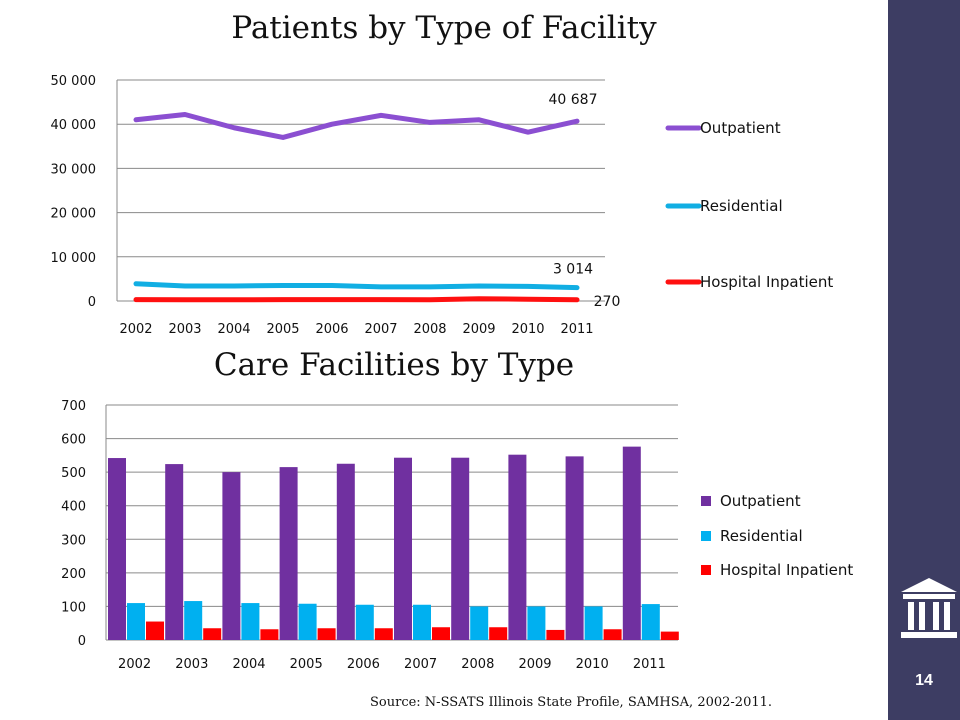 The width and height of the screenshot is (960, 720). Describe the element at coordinates (74, 214) in the screenshot. I see `y-tick-label: 20 000` at that location.